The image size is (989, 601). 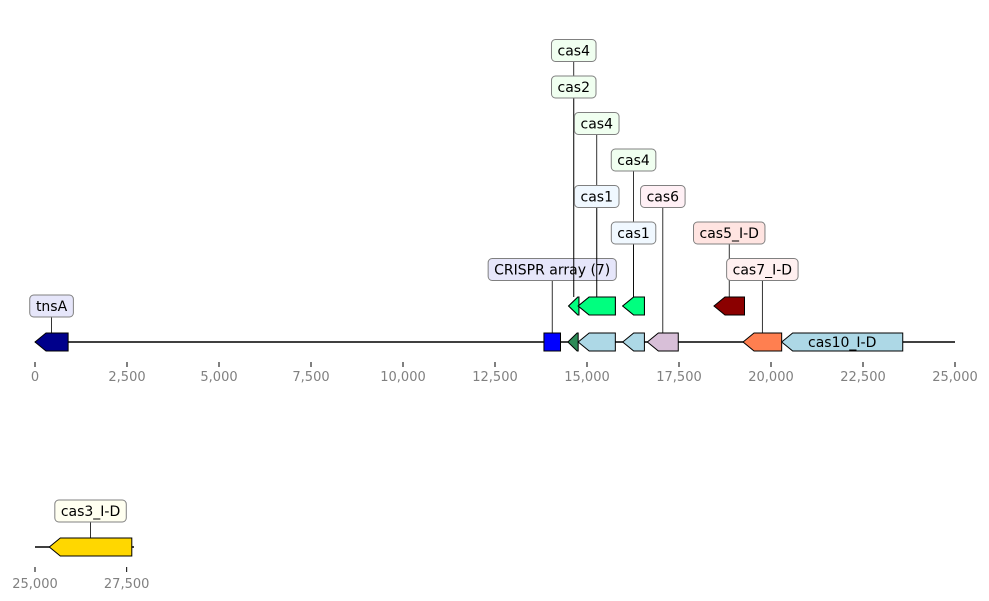 I want to click on gene-label: cas7_I-D, so click(x=762, y=271).